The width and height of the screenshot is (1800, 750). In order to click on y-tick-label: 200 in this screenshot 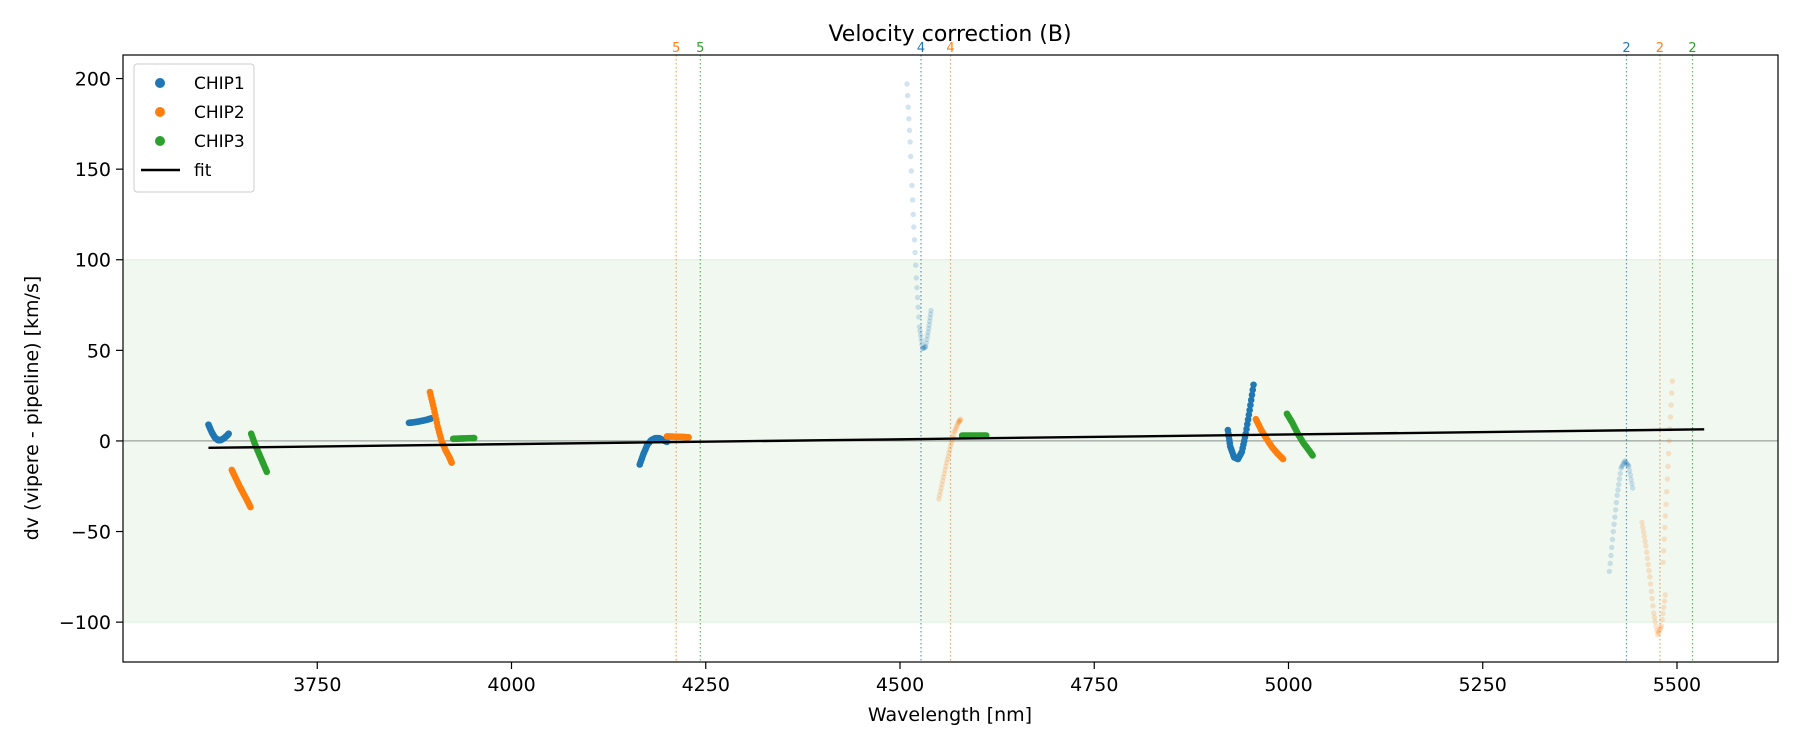, I will do `click(93, 80)`.